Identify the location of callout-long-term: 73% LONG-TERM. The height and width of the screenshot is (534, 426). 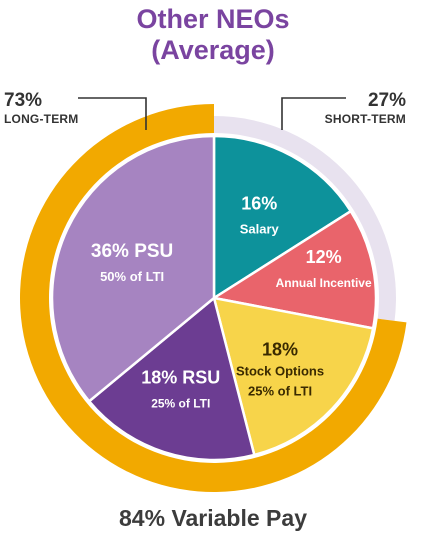
(41, 108).